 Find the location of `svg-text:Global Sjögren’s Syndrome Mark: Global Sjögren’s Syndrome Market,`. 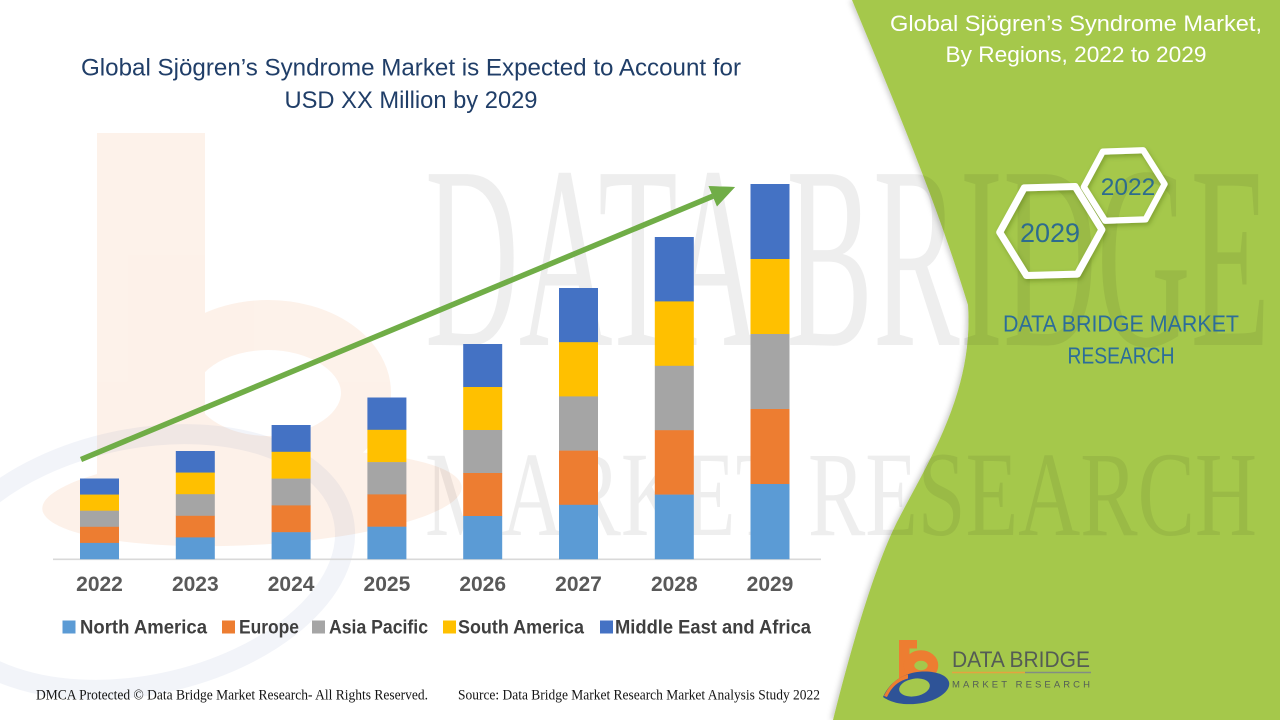

svg-text:Global Sjögren’s Syndrome Mark: Global Sjögren’s Syndrome Market, is located at coordinates (1076, 23).